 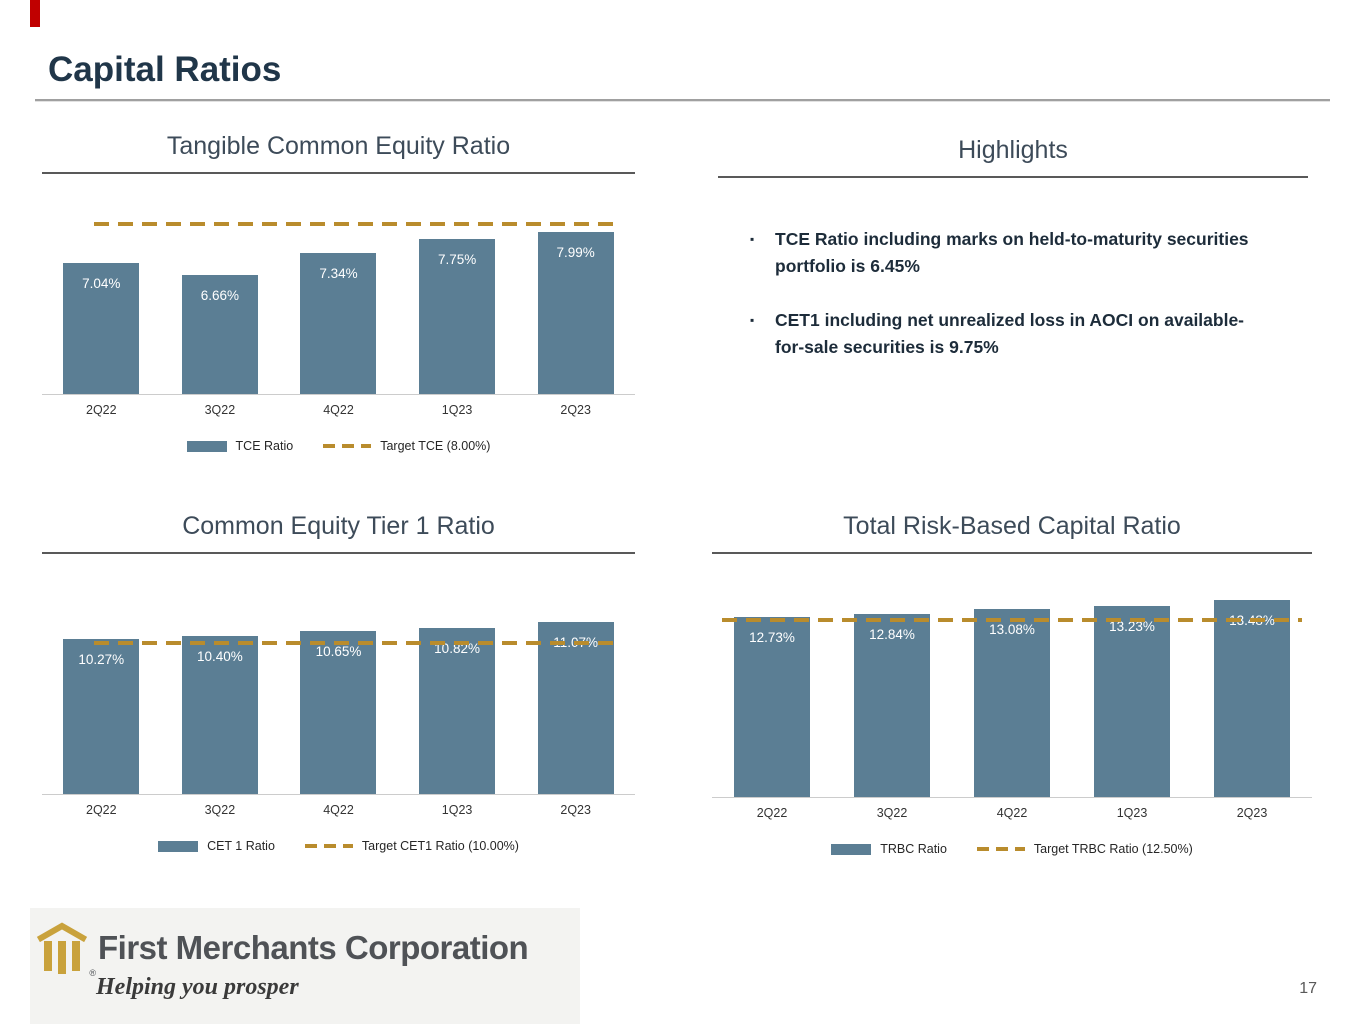 I want to click on tce-title-divider, so click(x=338, y=173).